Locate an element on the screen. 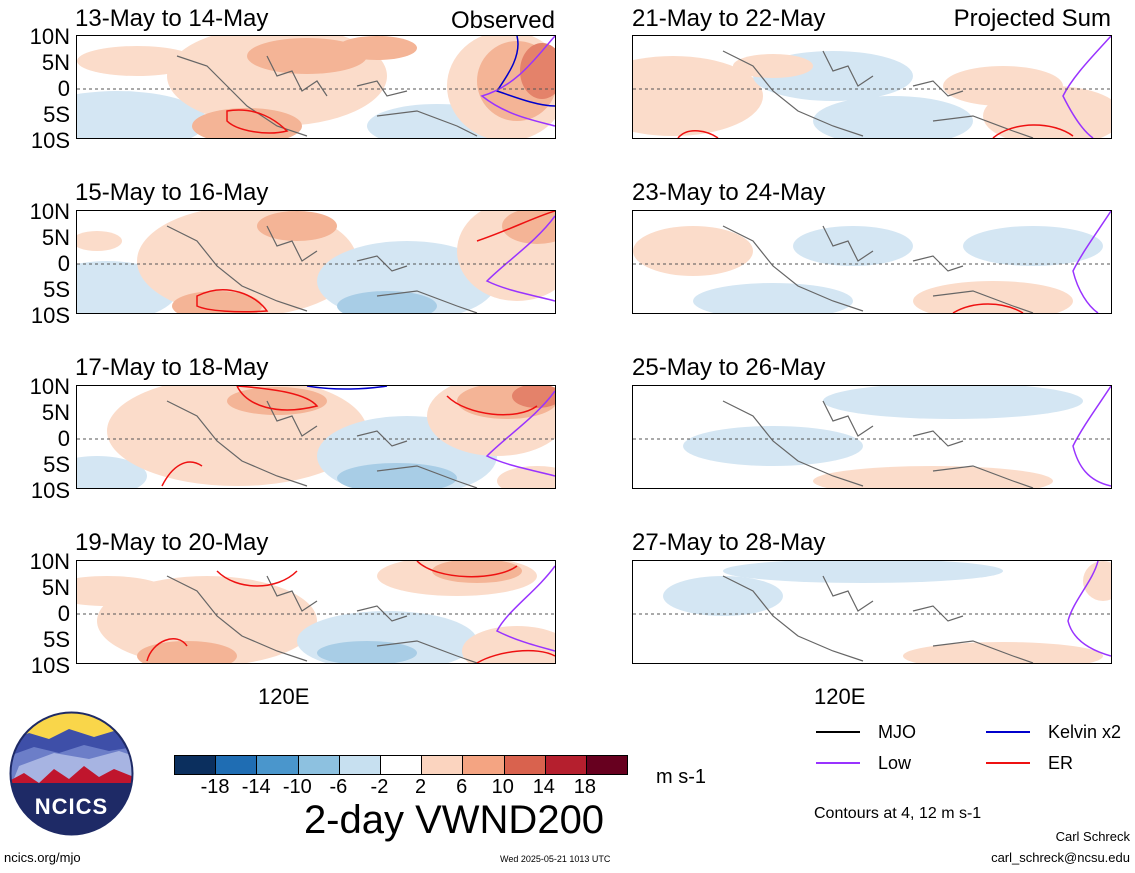 The image size is (1135, 873). lon-label-right: 120E is located at coordinates (840, 696).